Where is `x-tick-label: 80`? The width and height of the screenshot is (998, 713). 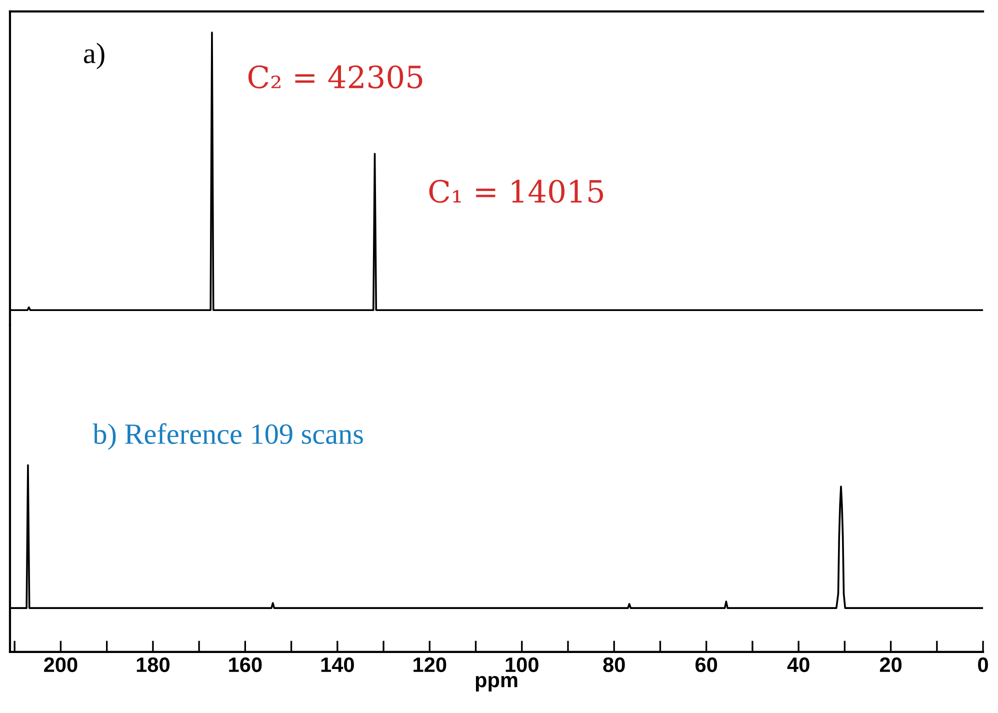 x-tick-label: 80 is located at coordinates (614, 664).